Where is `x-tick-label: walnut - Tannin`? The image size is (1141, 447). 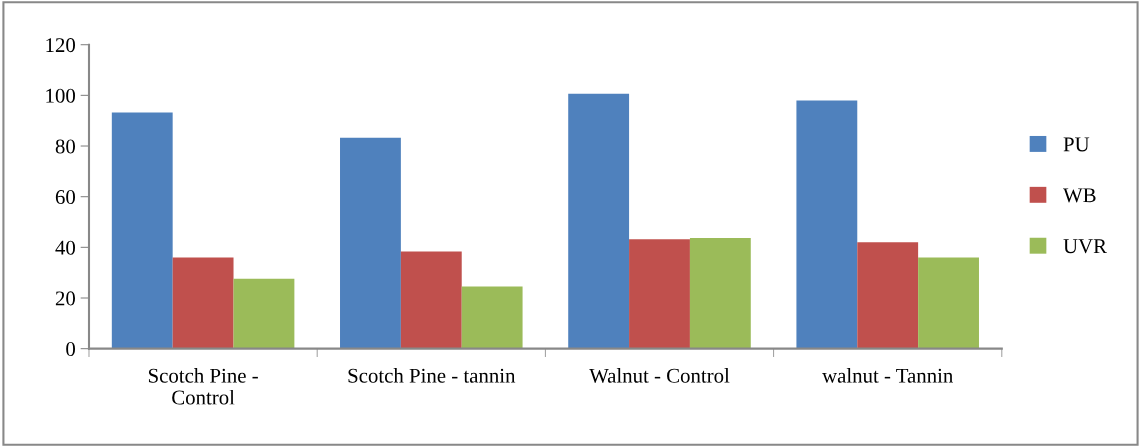
x-tick-label: walnut - Tannin is located at coordinates (887, 375).